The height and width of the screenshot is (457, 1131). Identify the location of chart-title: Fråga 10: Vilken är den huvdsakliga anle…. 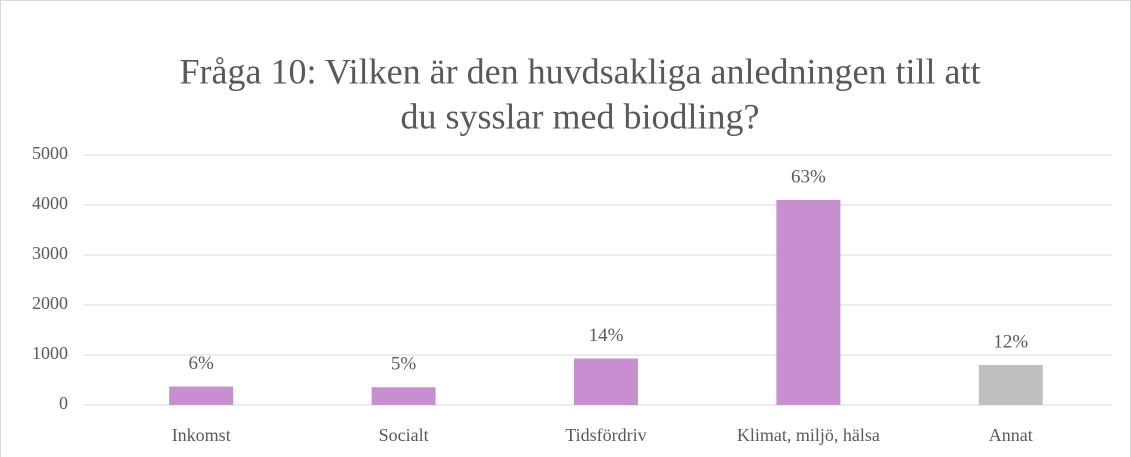
(580, 71).